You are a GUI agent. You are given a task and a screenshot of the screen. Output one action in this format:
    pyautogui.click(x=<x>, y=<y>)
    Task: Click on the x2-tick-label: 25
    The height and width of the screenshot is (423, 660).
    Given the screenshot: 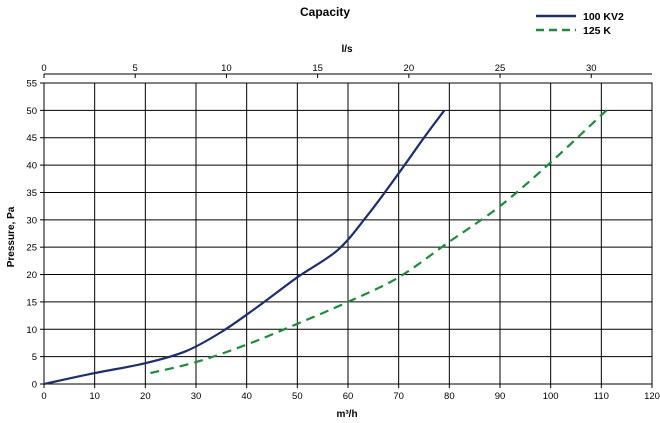 What is the action you would take?
    pyautogui.click(x=500, y=68)
    